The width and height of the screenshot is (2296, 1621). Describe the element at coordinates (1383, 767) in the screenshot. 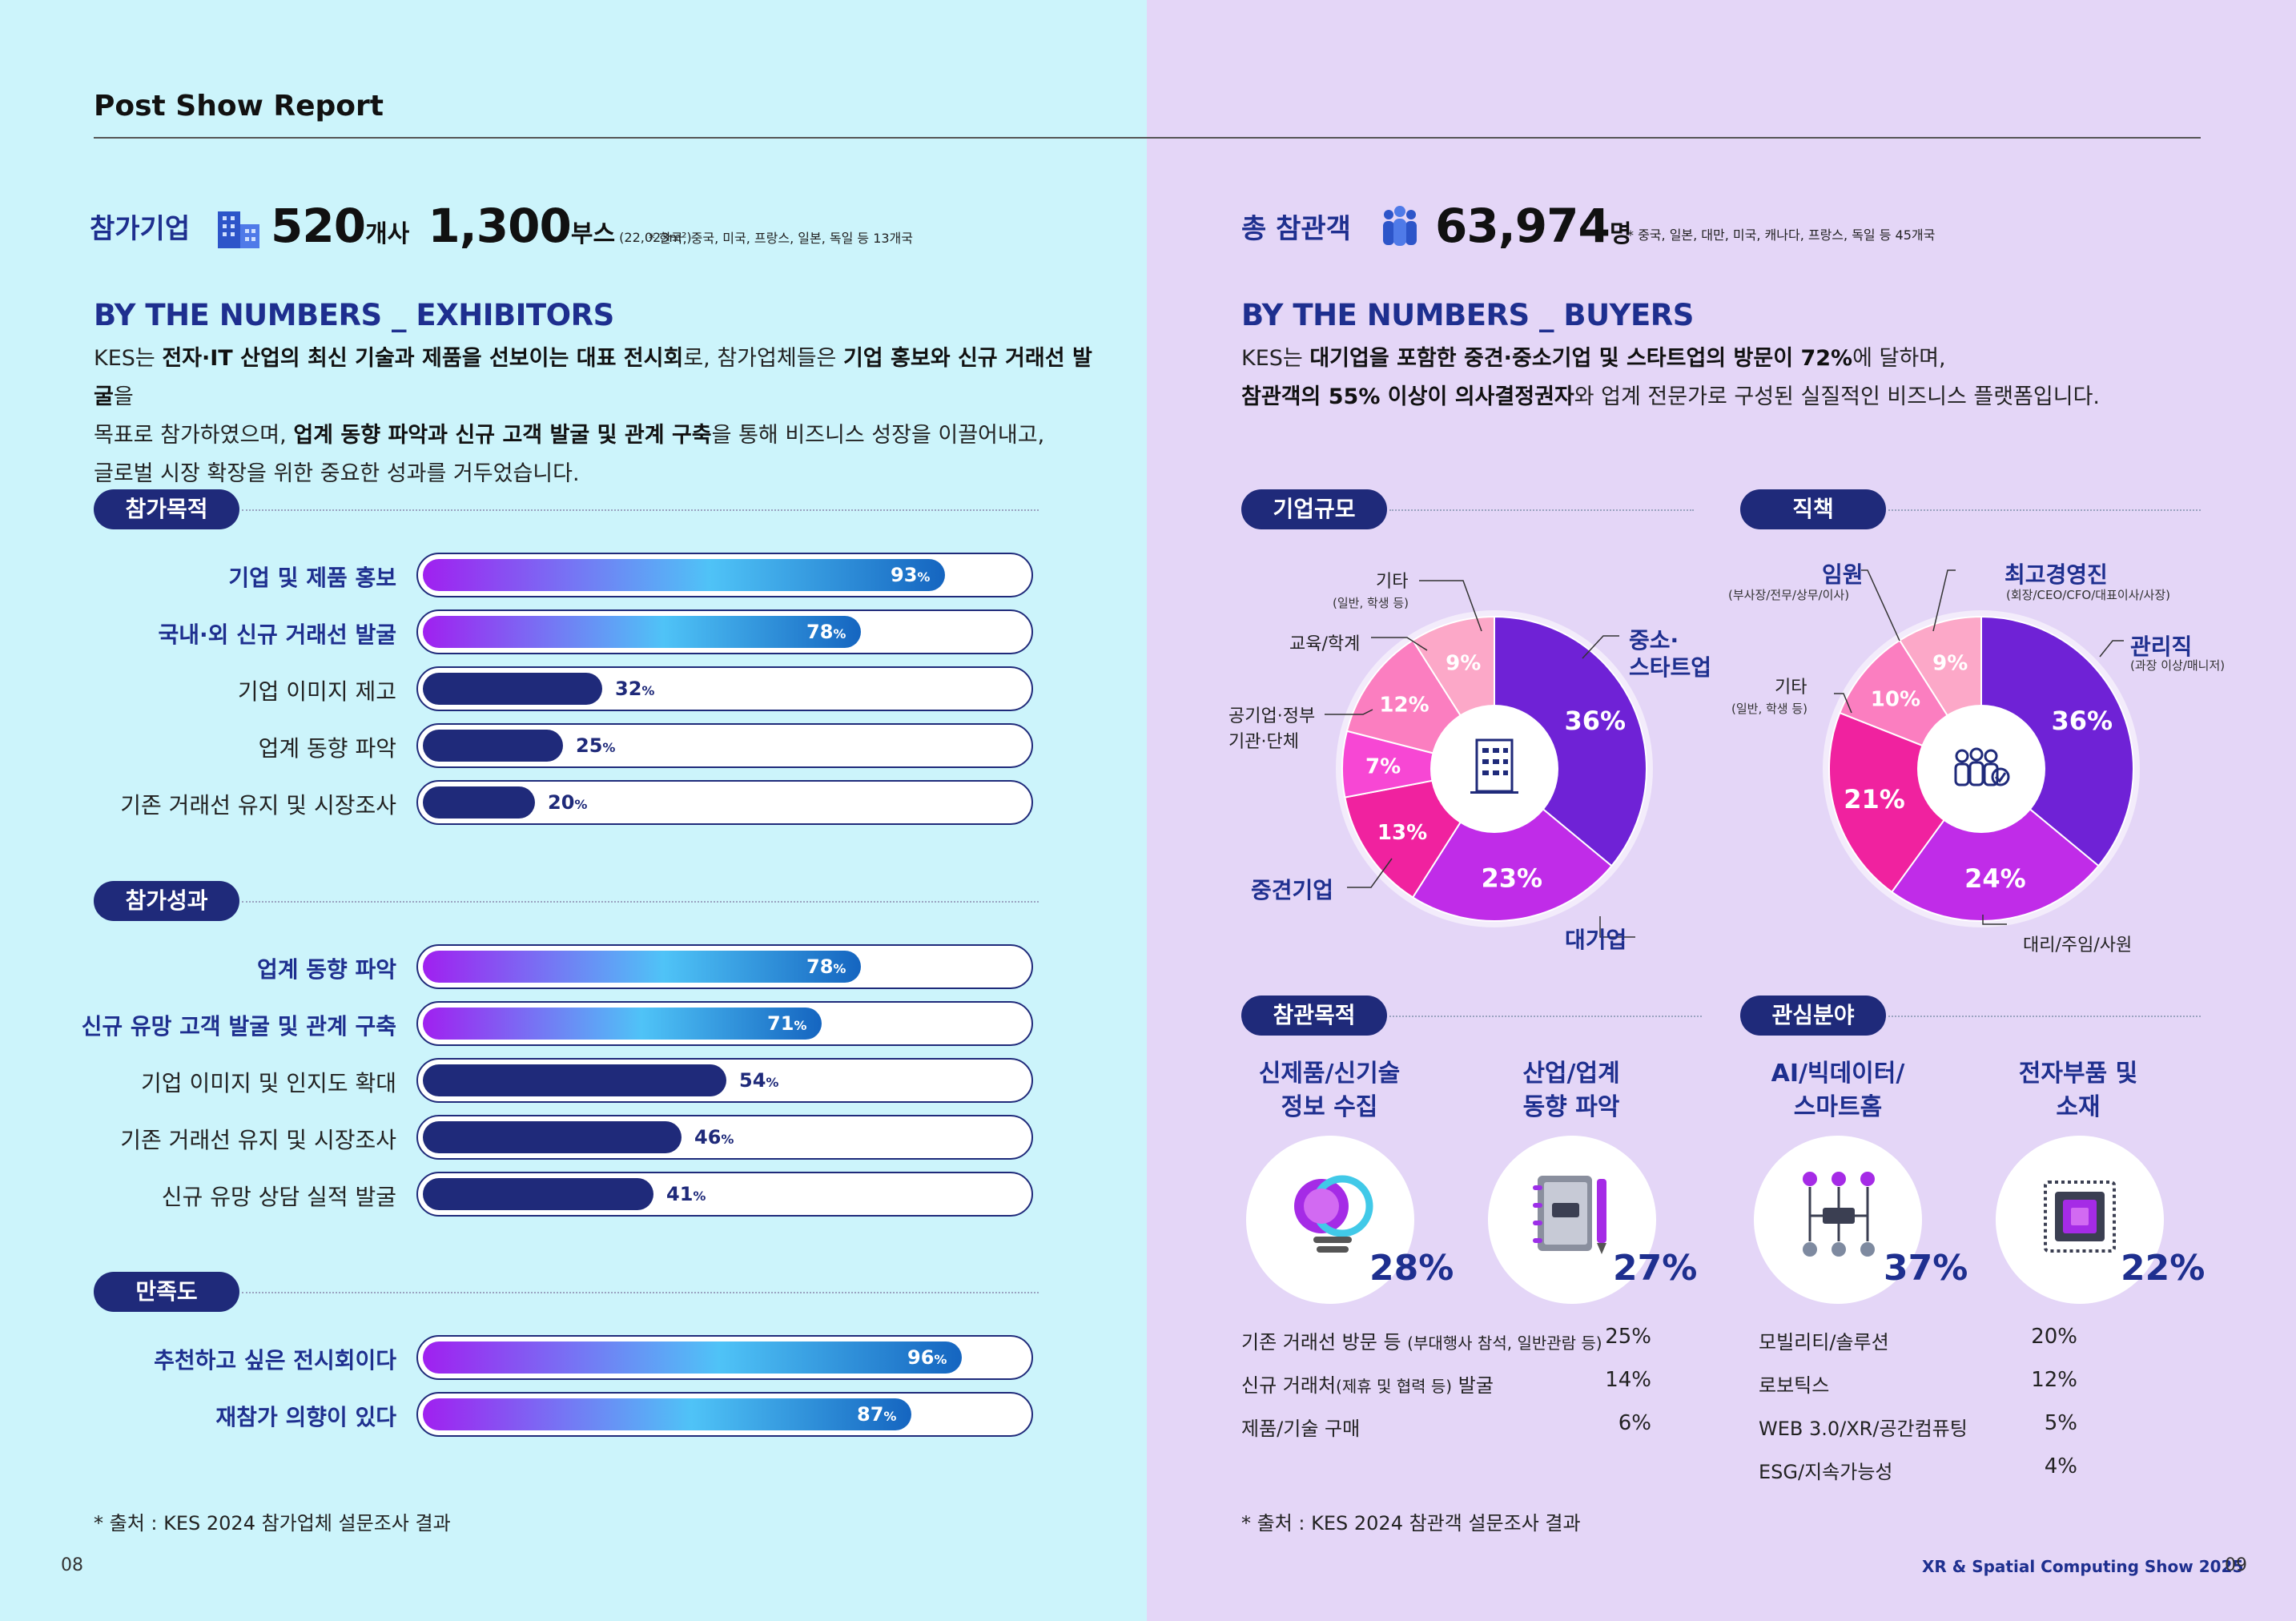

I see `company-size-pct: 7%` at that location.